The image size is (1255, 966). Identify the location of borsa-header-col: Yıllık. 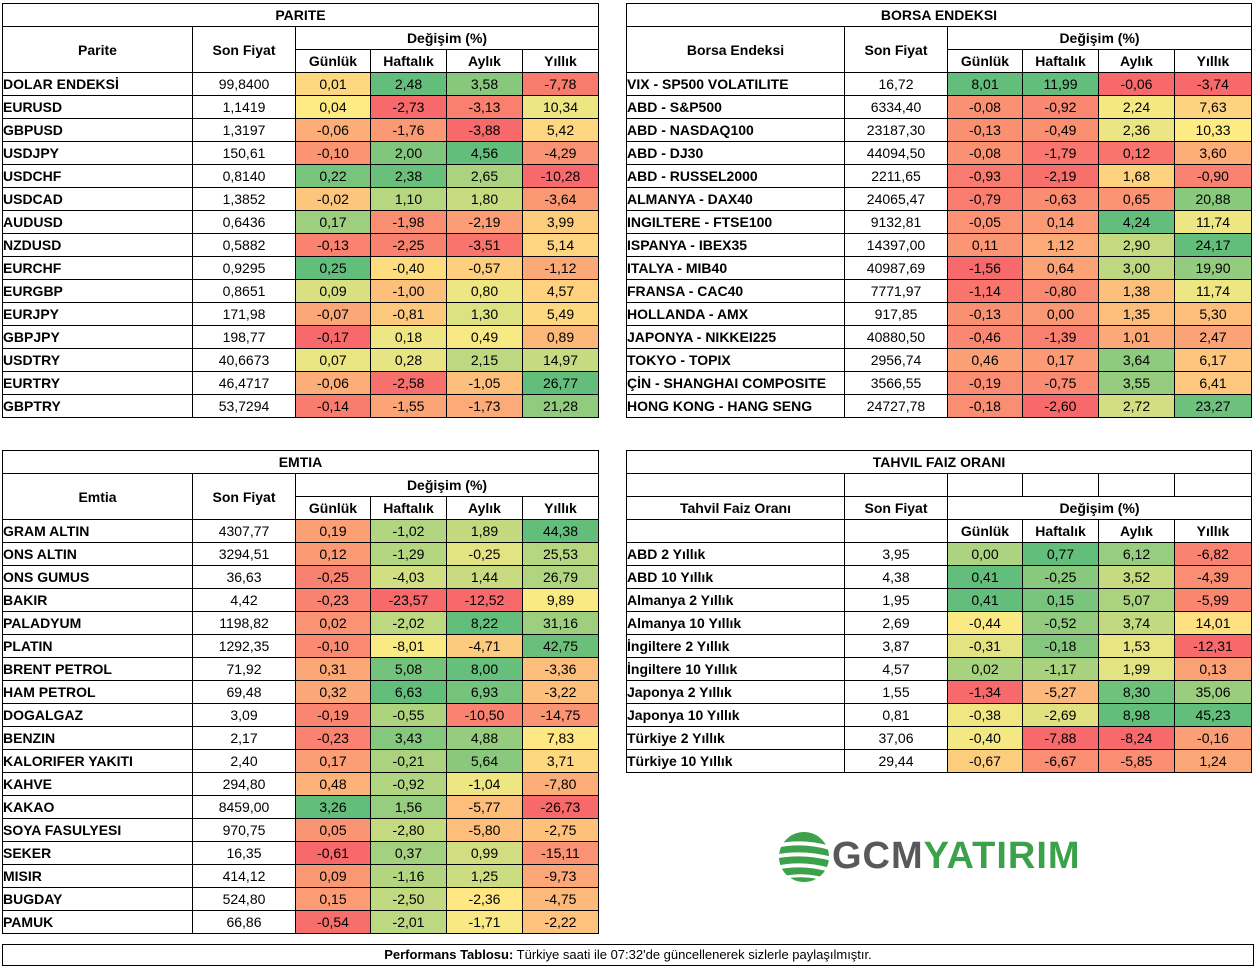
(1213, 61).